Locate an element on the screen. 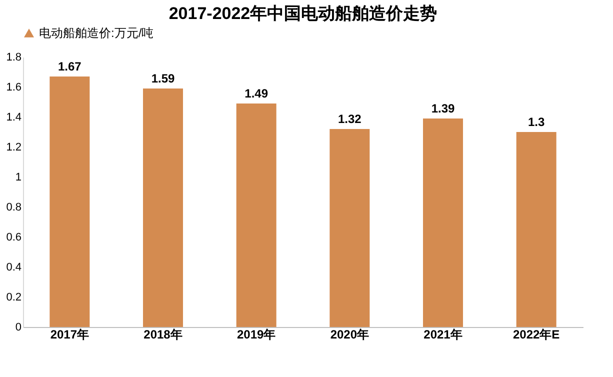 The height and width of the screenshot is (377, 613). data-label: 1.49 is located at coordinates (256, 93).